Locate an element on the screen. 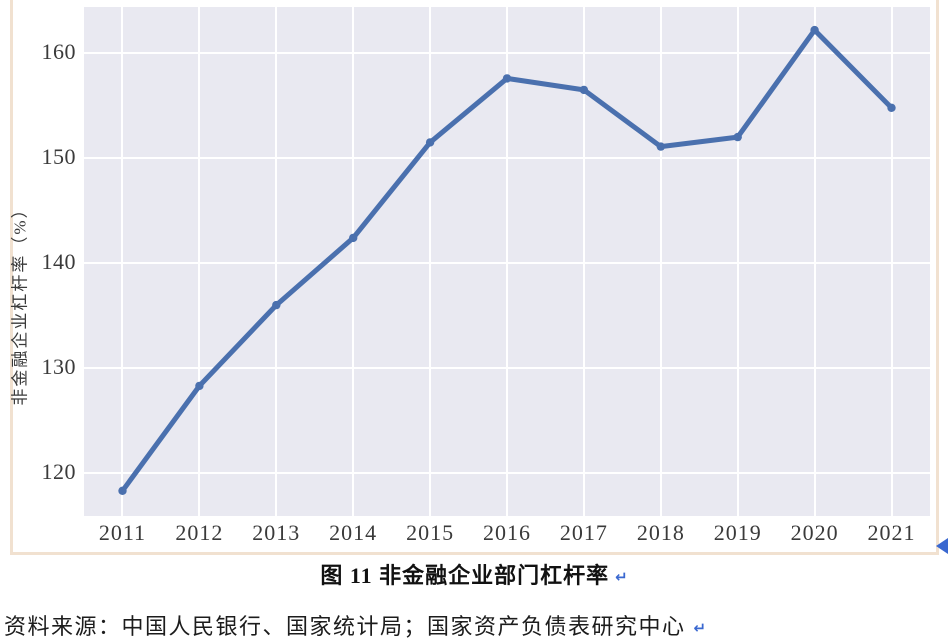  x-tick-label: 2012 is located at coordinates (199, 532).